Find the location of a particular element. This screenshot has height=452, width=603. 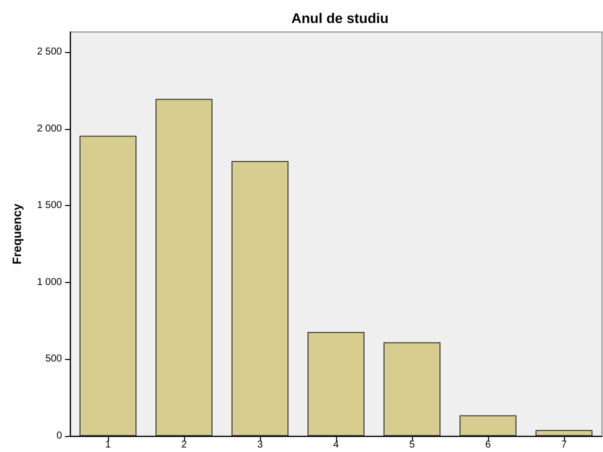

y-axis-title: Frequency is located at coordinates (17, 233).